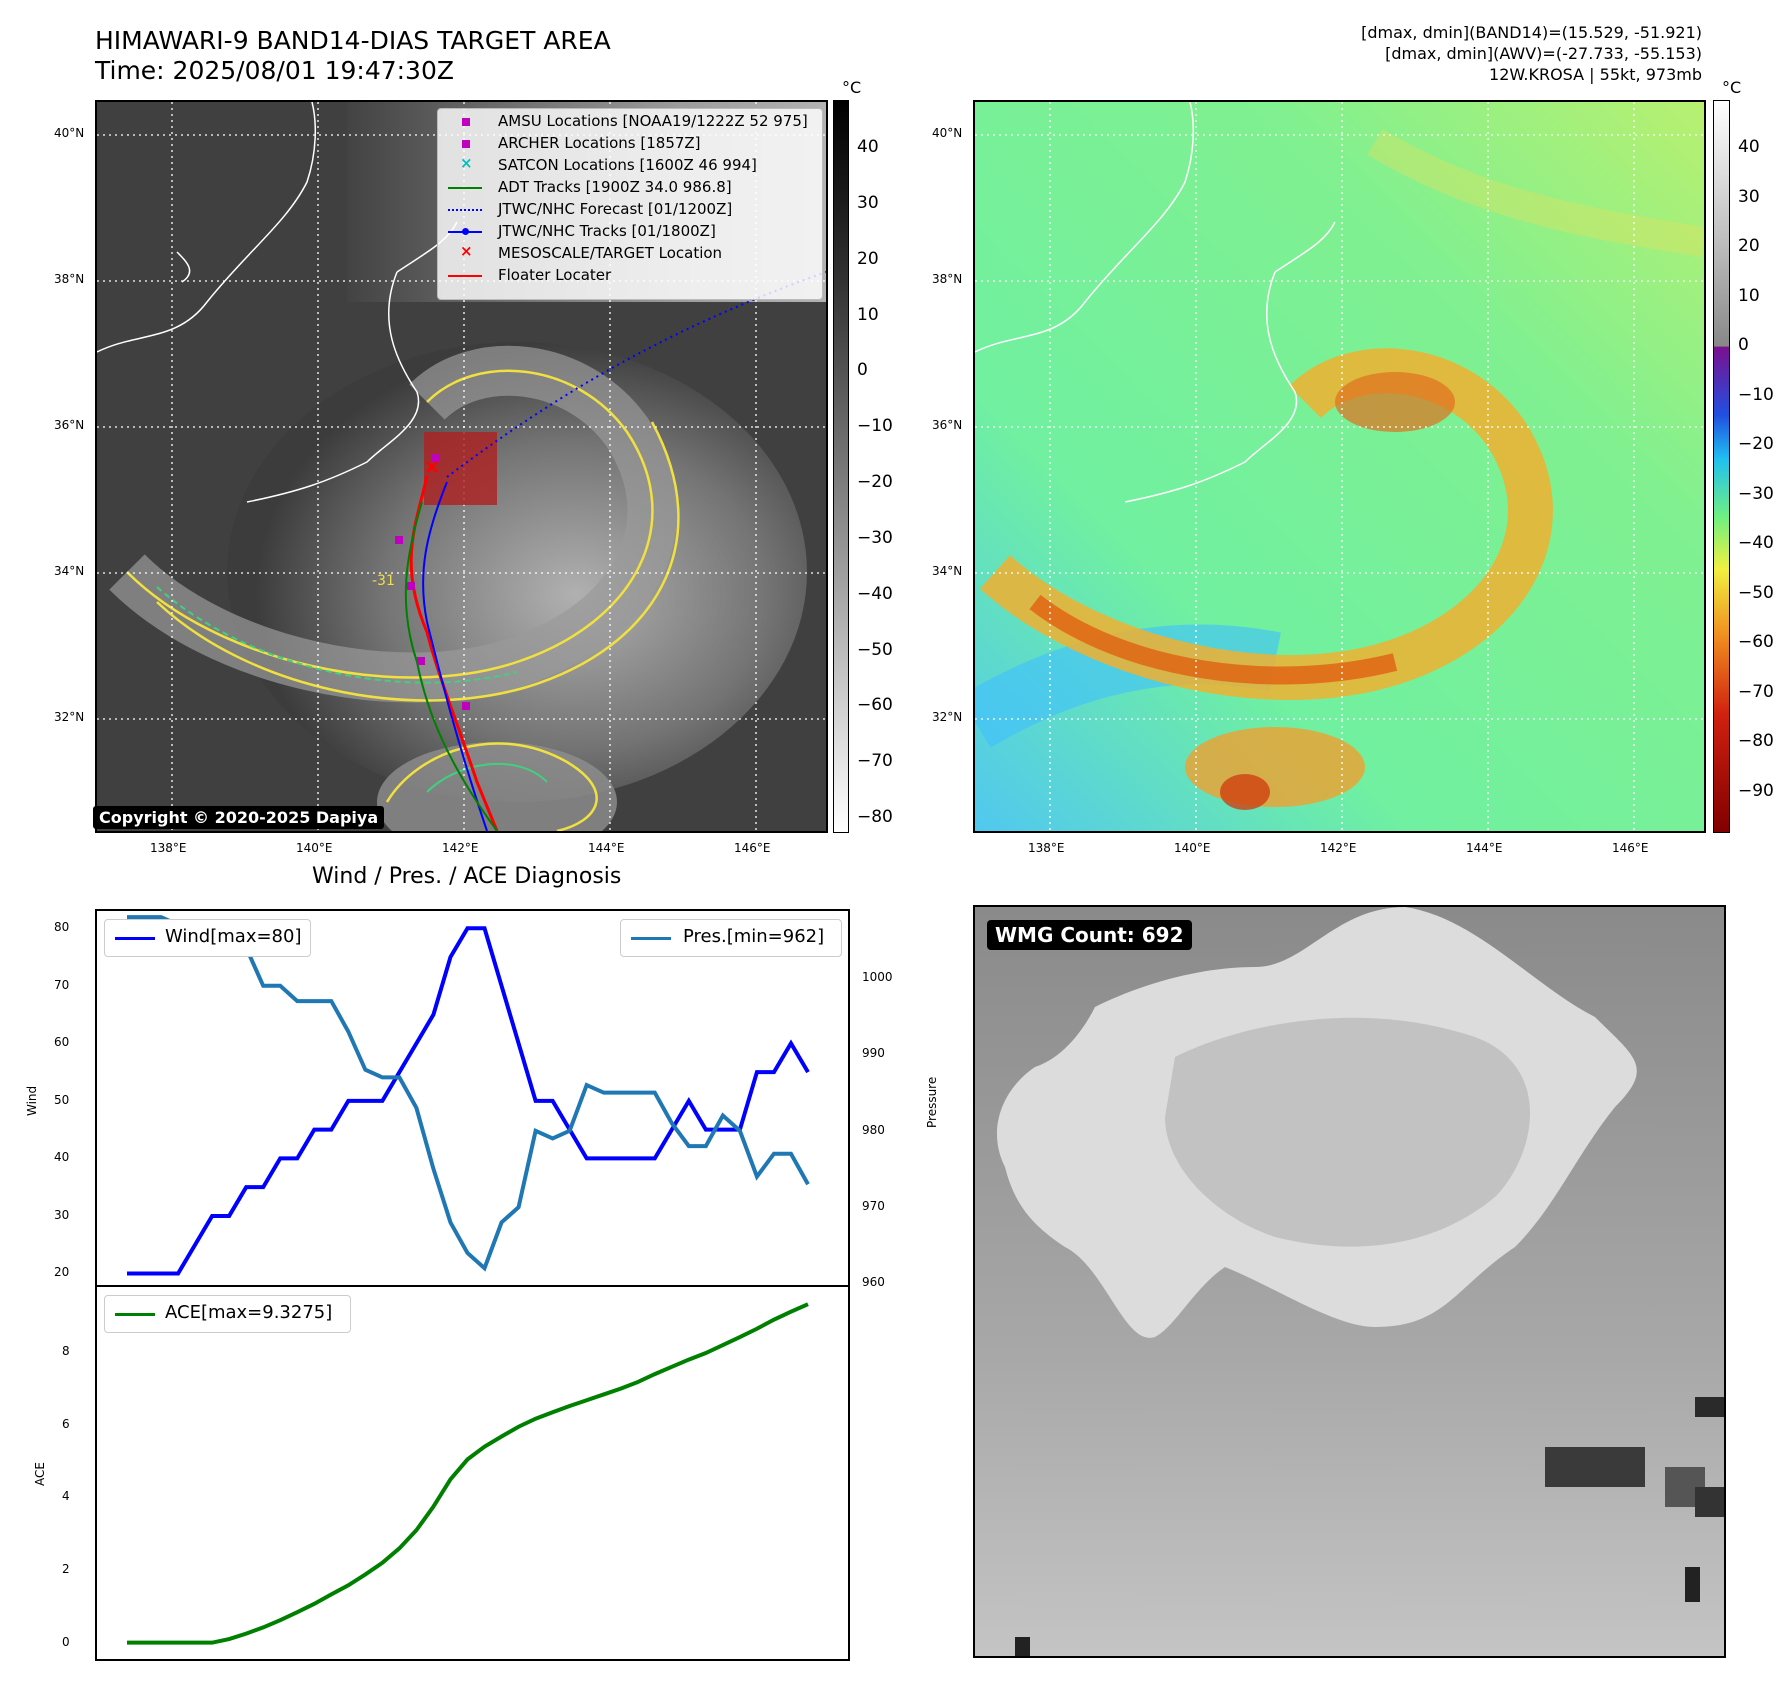 The width and height of the screenshot is (1788, 1690). Describe the element at coordinates (947, 717) in the screenshot. I see `wv-lat-32: 32°N` at that location.